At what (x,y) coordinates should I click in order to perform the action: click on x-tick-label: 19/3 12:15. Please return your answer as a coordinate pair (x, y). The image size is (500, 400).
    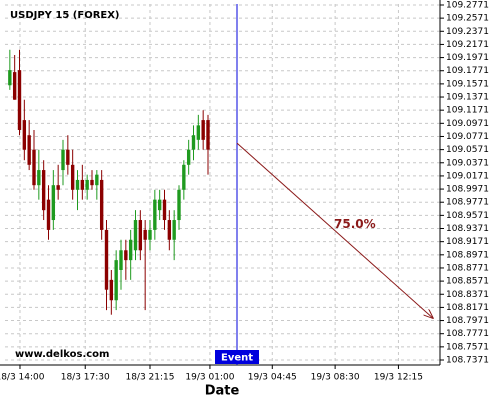
    Looking at the image, I should click on (398, 378).